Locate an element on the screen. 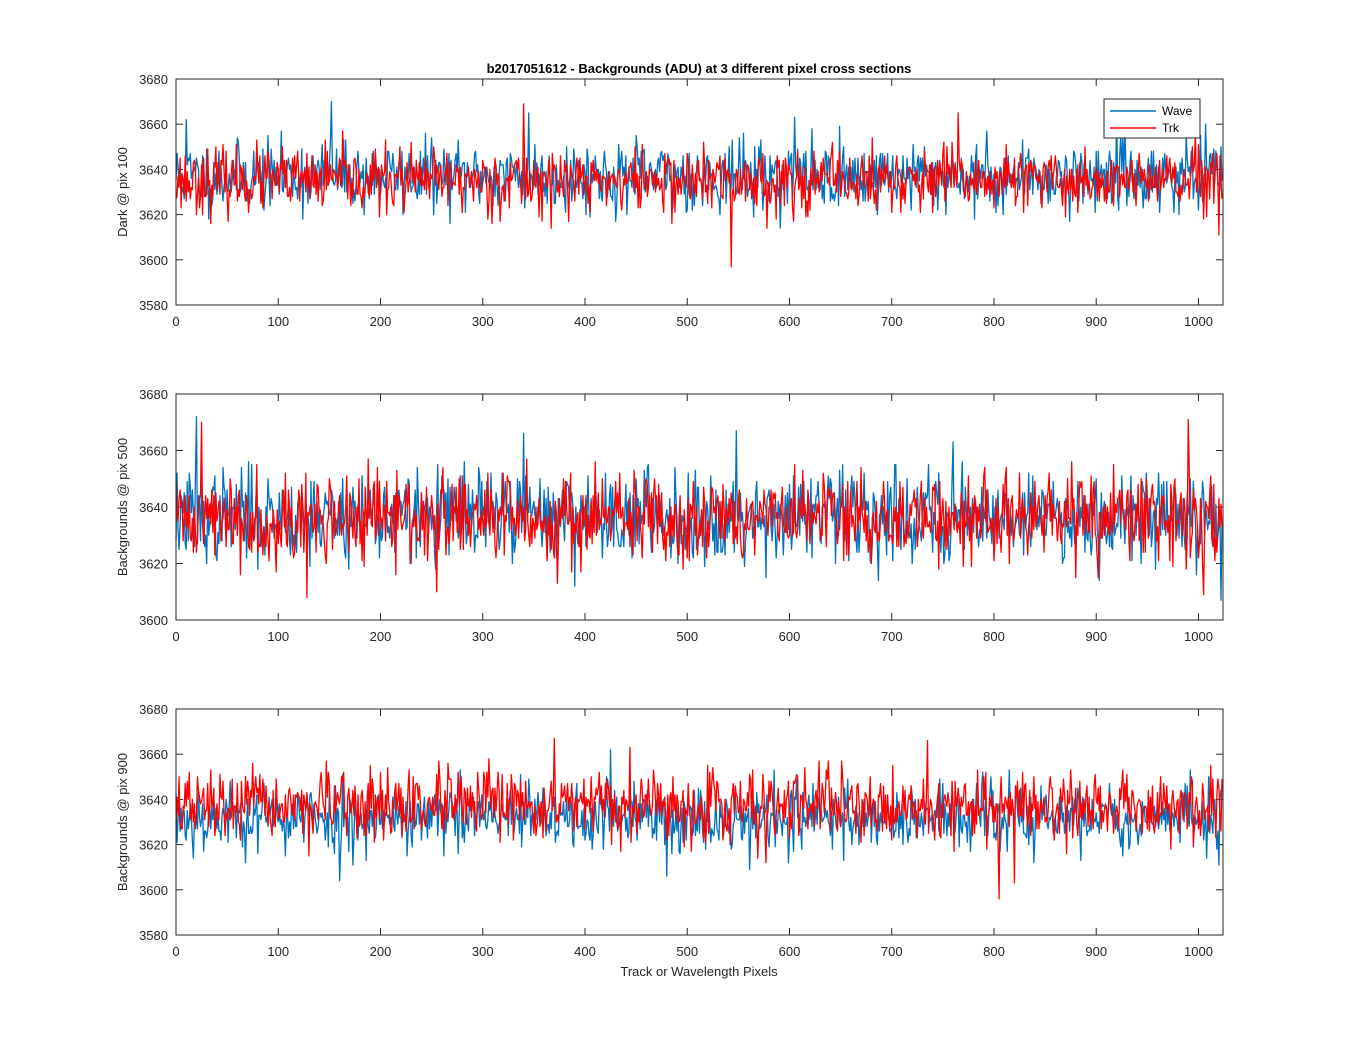 This screenshot has height=1050, width=1350. legend-label-trk: Trk is located at coordinates (1171, 128).